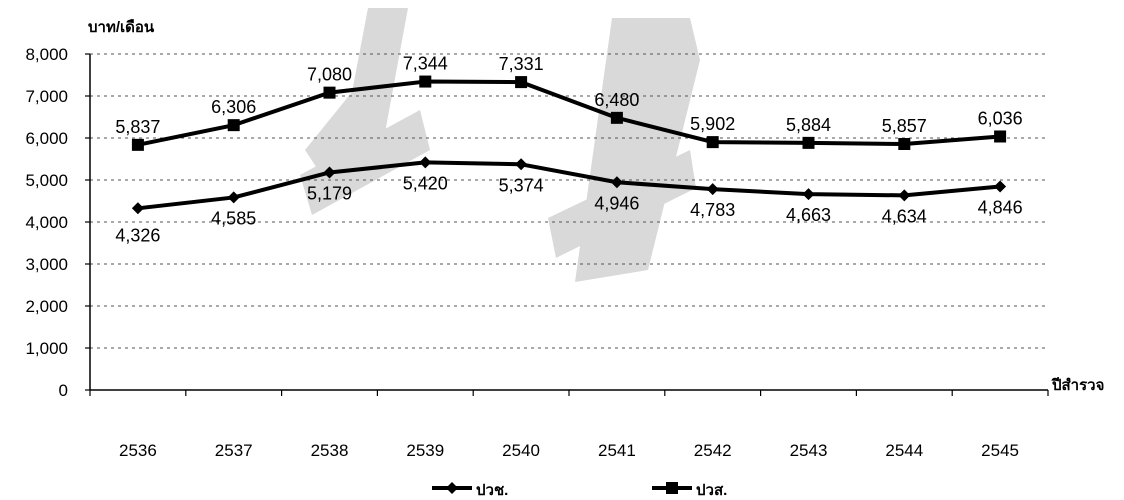 This screenshot has height=500, width=1124. What do you see at coordinates (711, 490) in the screenshot?
I see `legend-label: ปวส.` at bounding box center [711, 490].